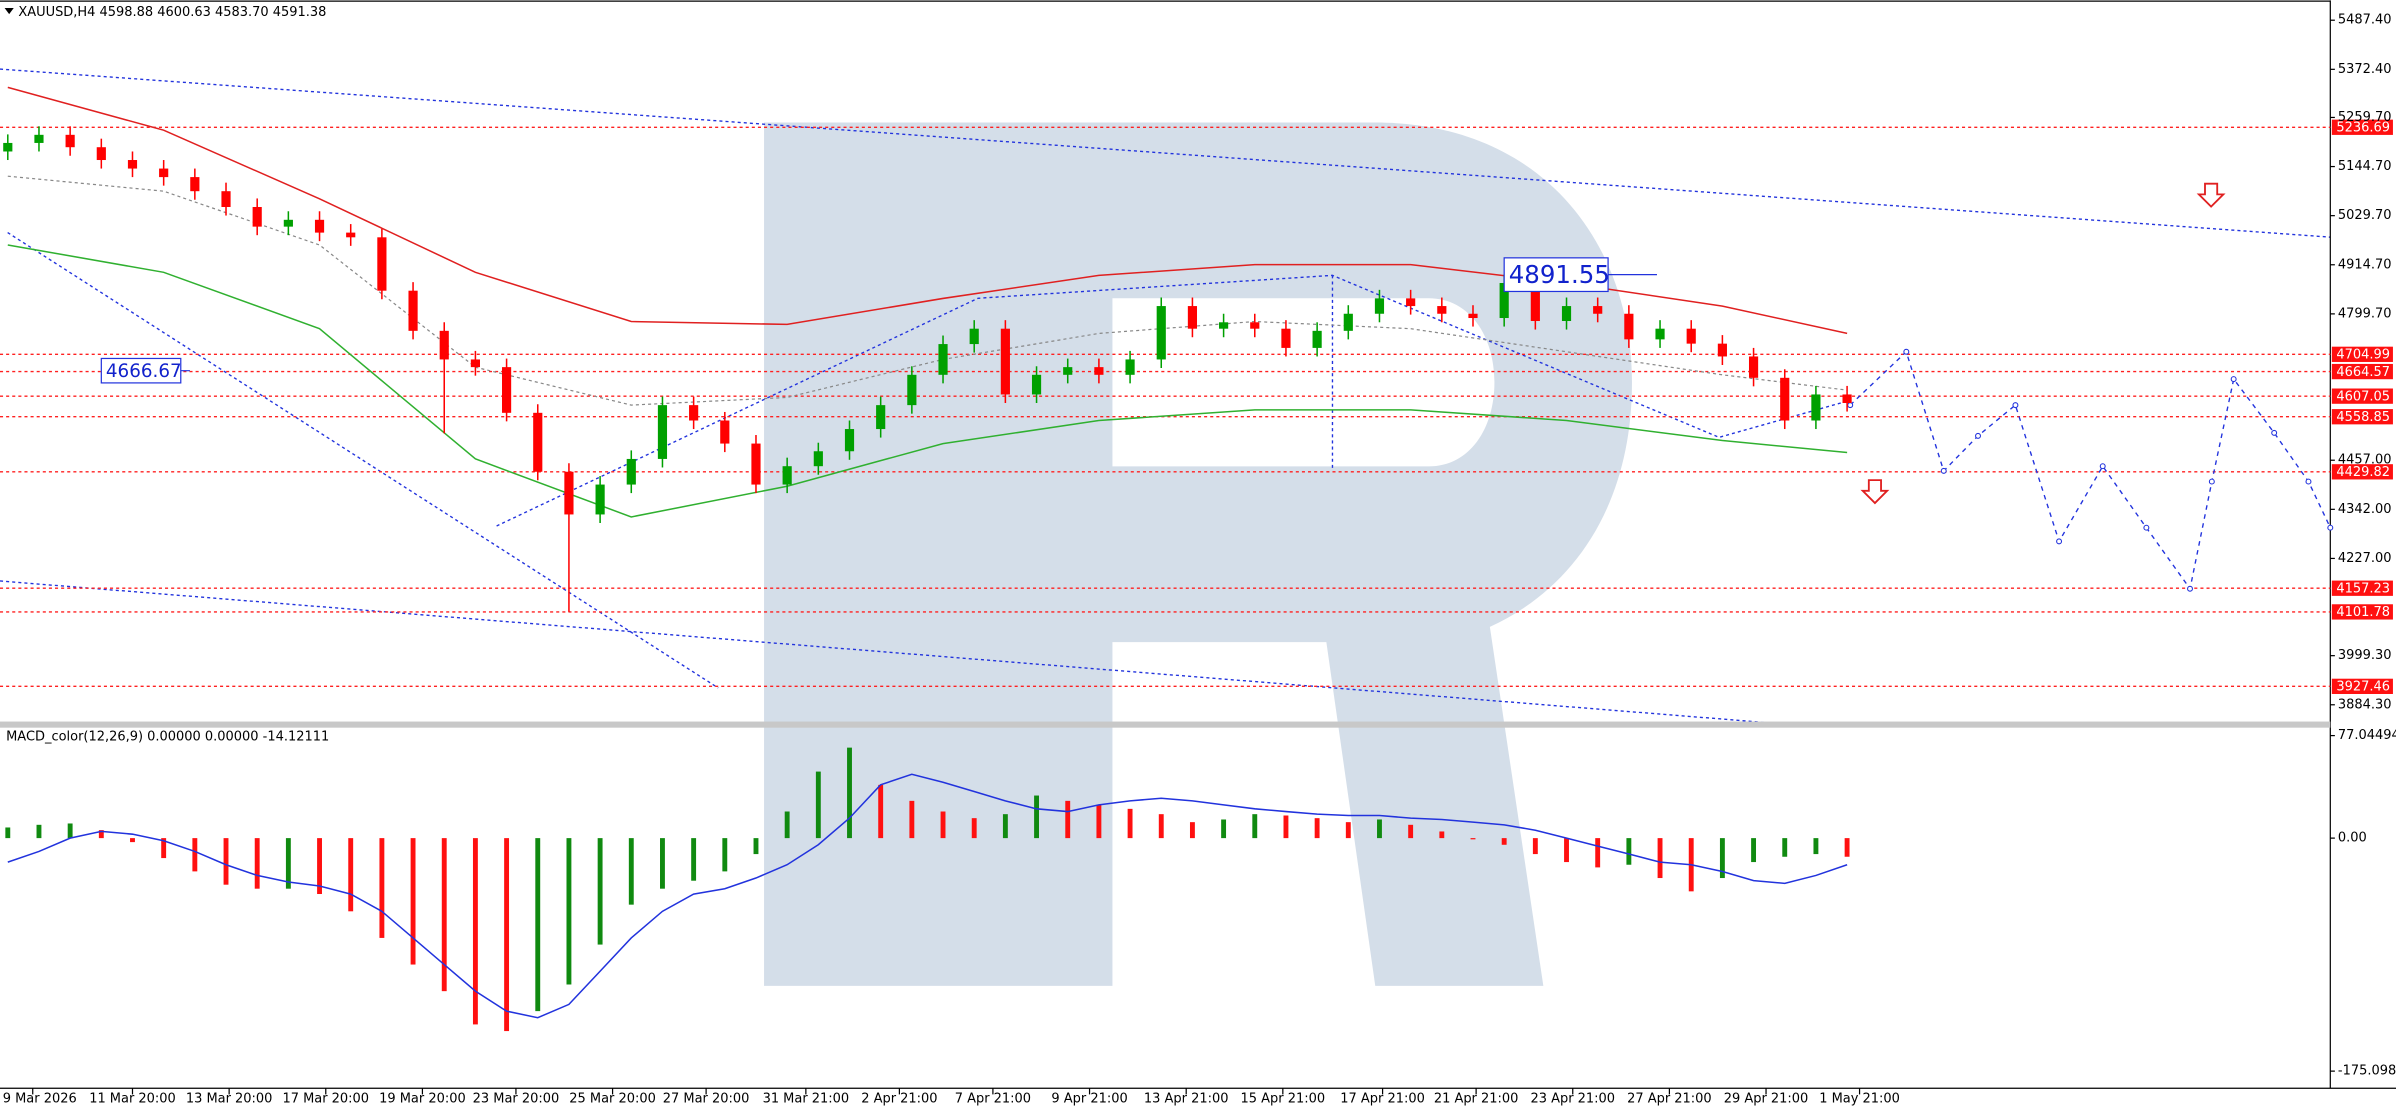  Describe the element at coordinates (2363, 588) in the screenshot. I see `level-label: 4157.23` at that location.